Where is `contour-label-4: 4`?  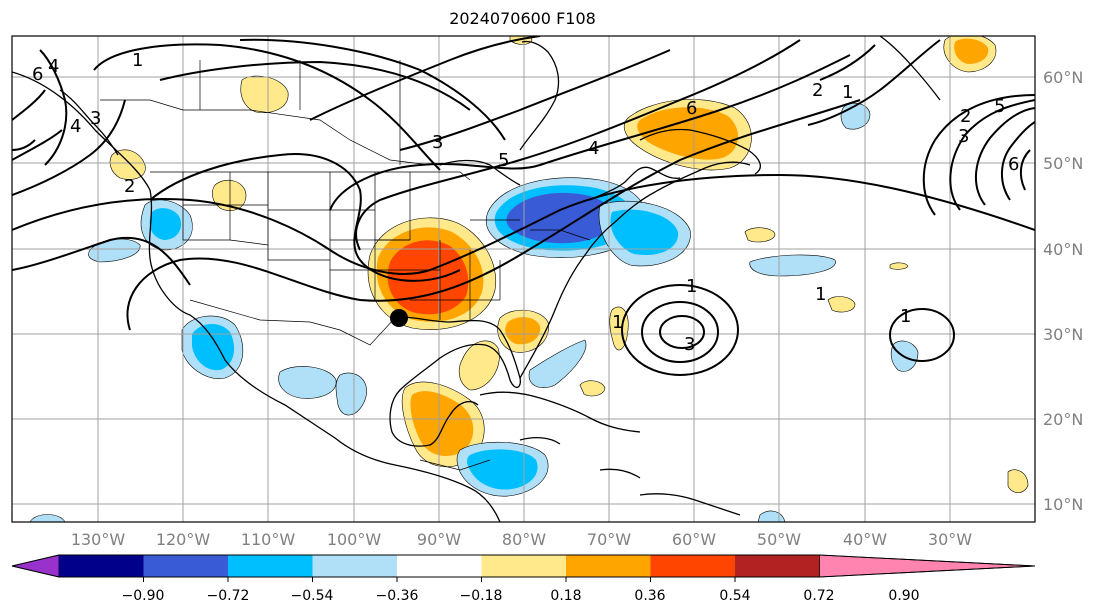
contour-label-4: 4 is located at coordinates (593, 148).